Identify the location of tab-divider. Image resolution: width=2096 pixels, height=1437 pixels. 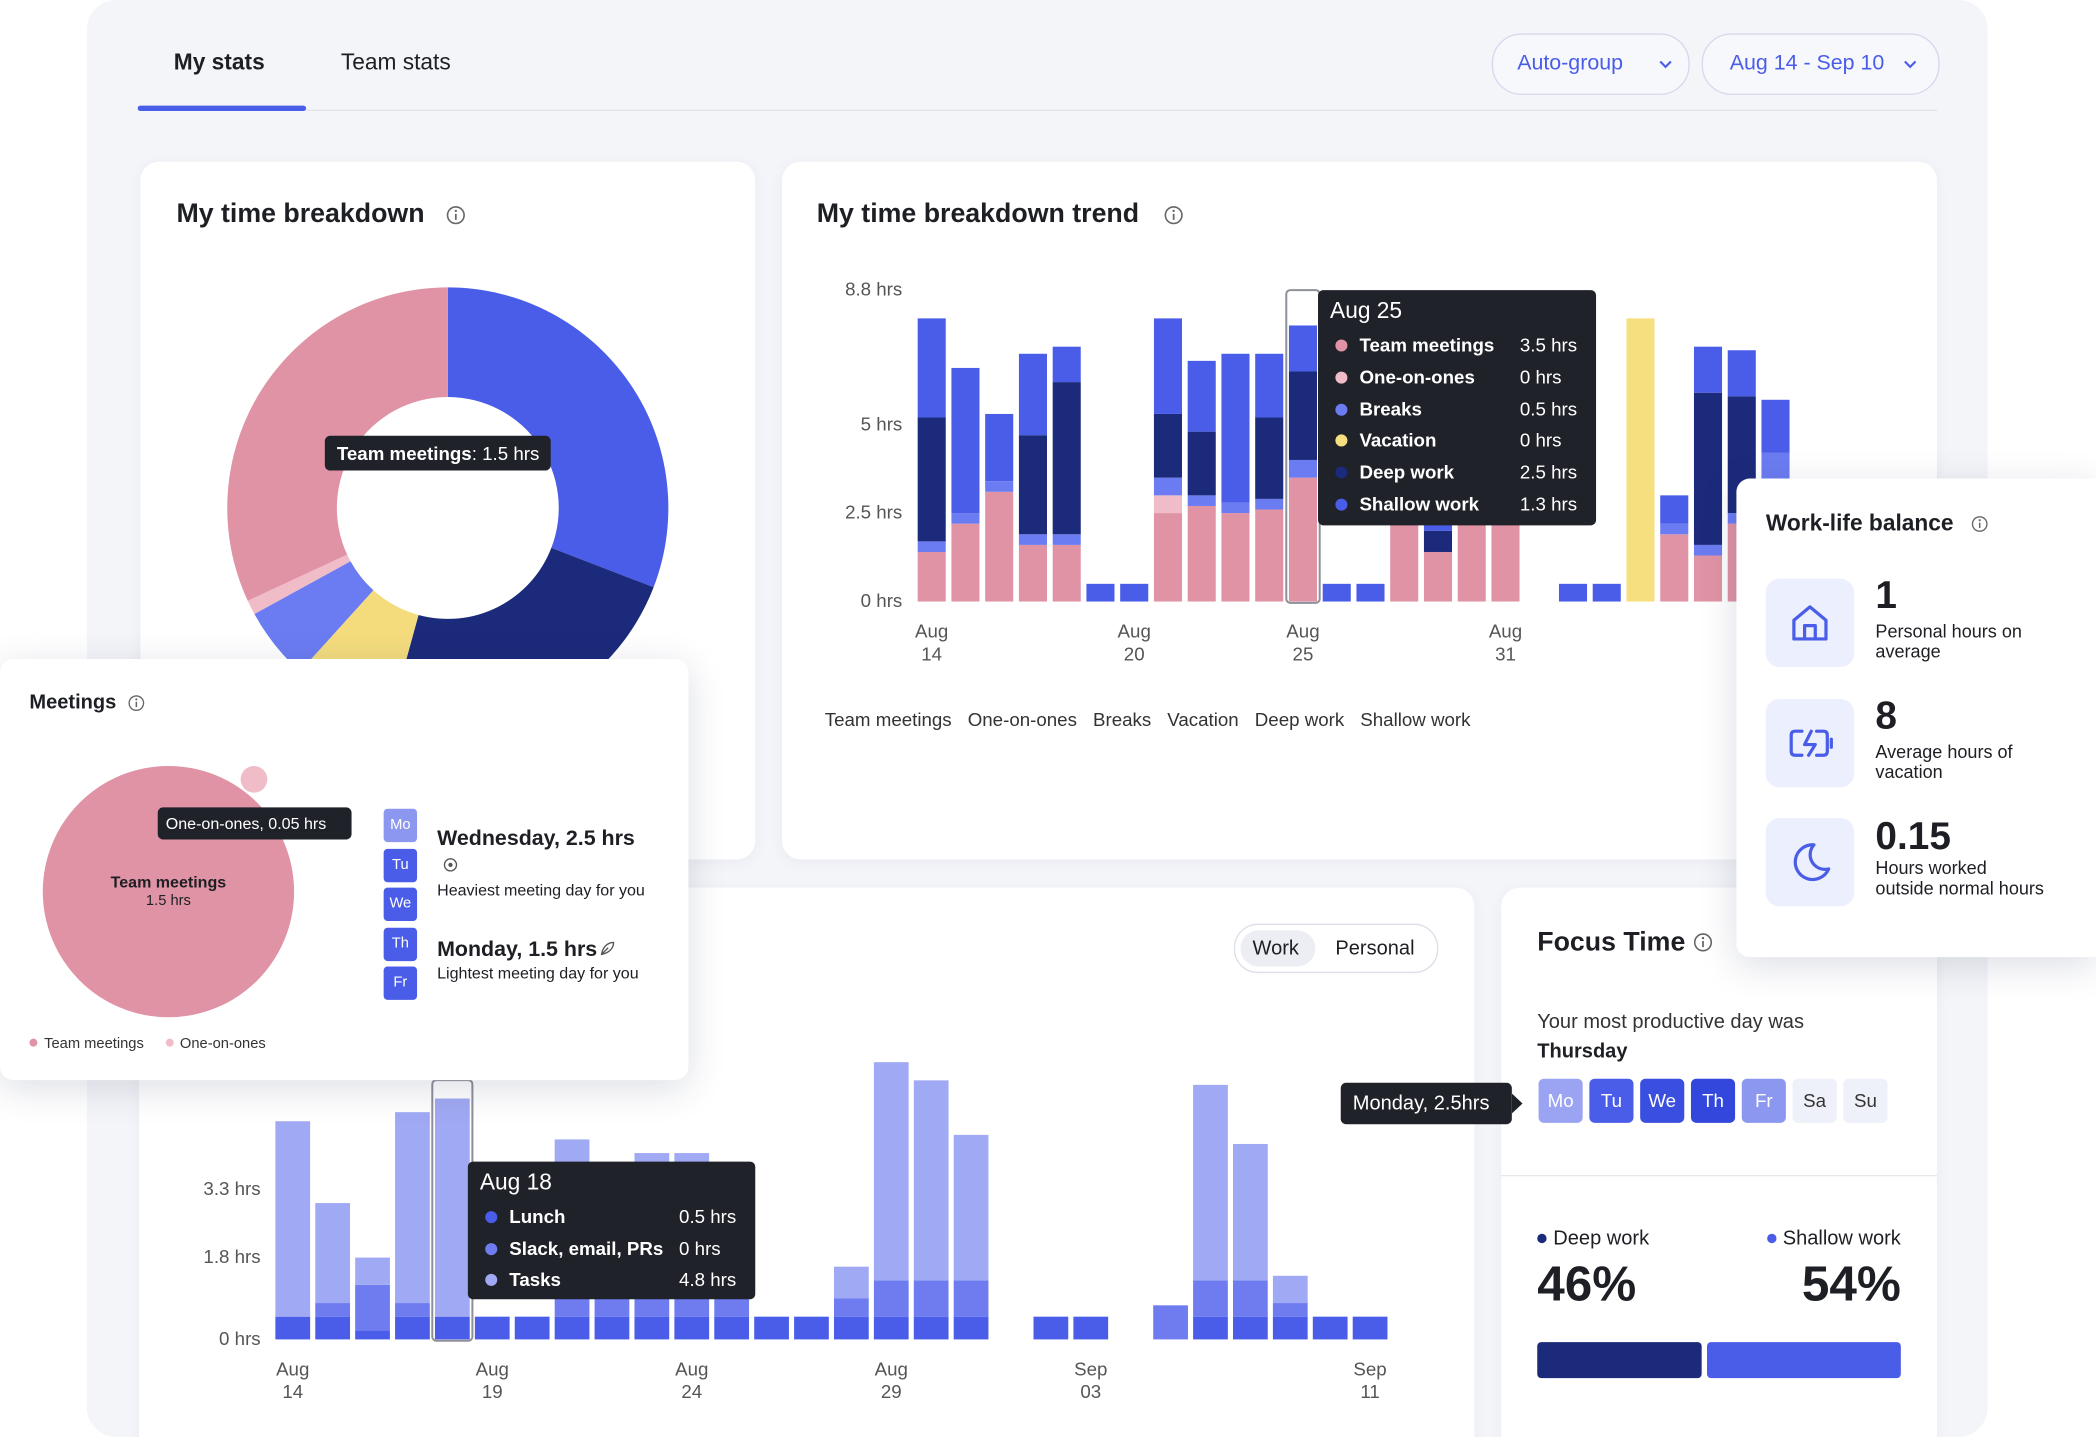
(1037, 110).